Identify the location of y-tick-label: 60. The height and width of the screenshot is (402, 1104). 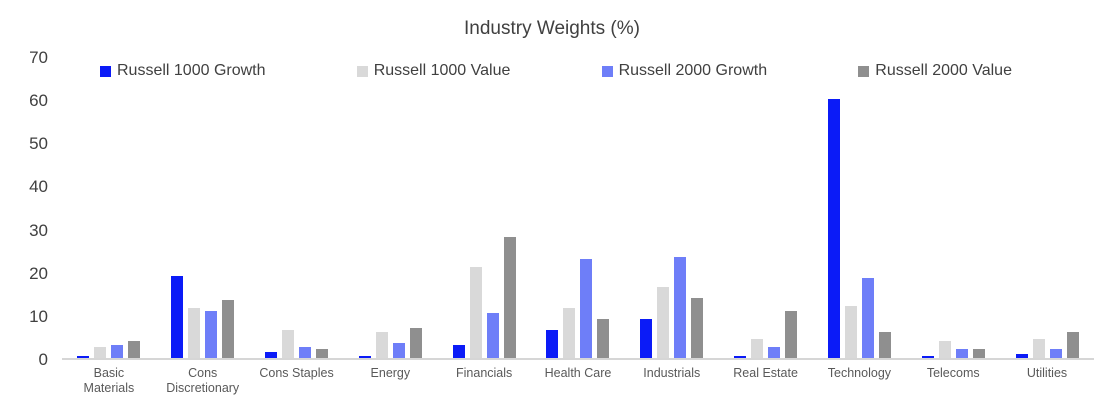
(38, 101).